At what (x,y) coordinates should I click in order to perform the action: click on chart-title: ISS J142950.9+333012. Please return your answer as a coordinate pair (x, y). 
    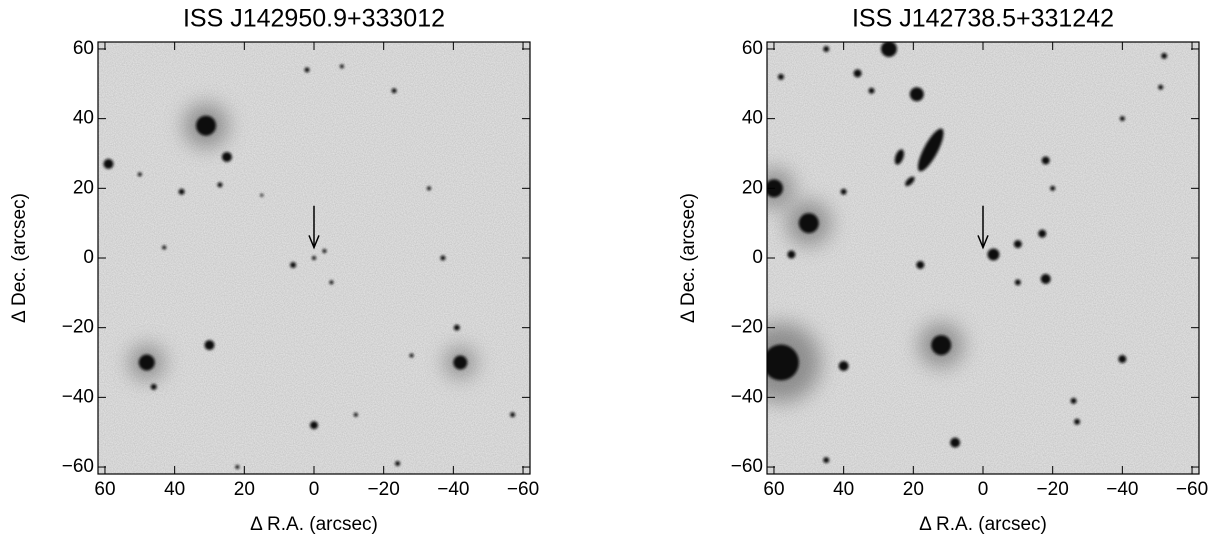
    Looking at the image, I should click on (314, 19).